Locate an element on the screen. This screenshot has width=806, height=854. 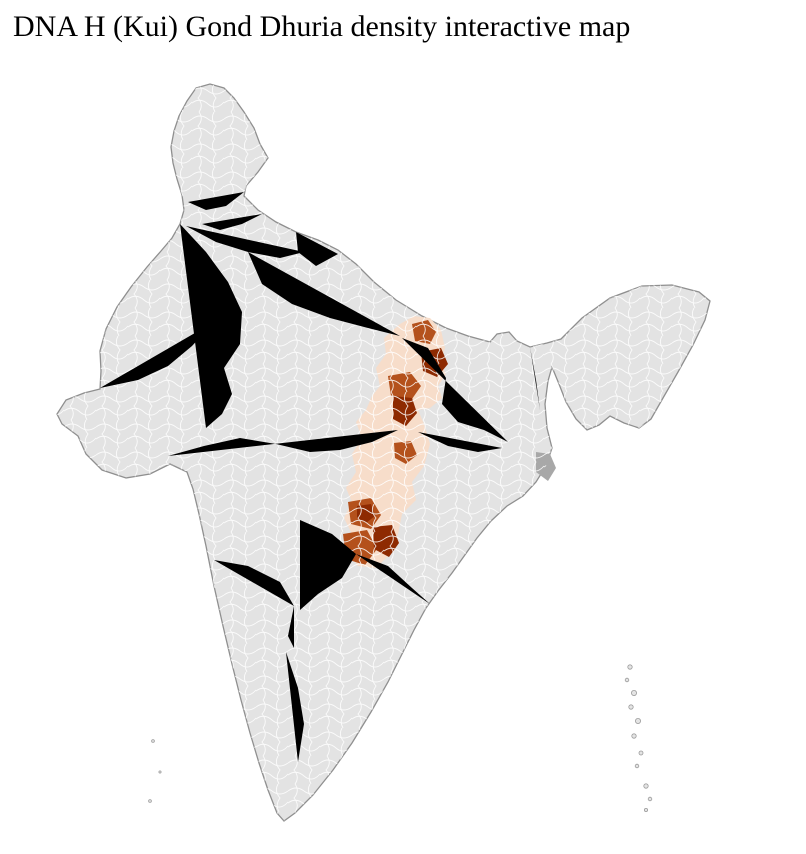
andaman-nicobar-islands is located at coordinates (638, 738).